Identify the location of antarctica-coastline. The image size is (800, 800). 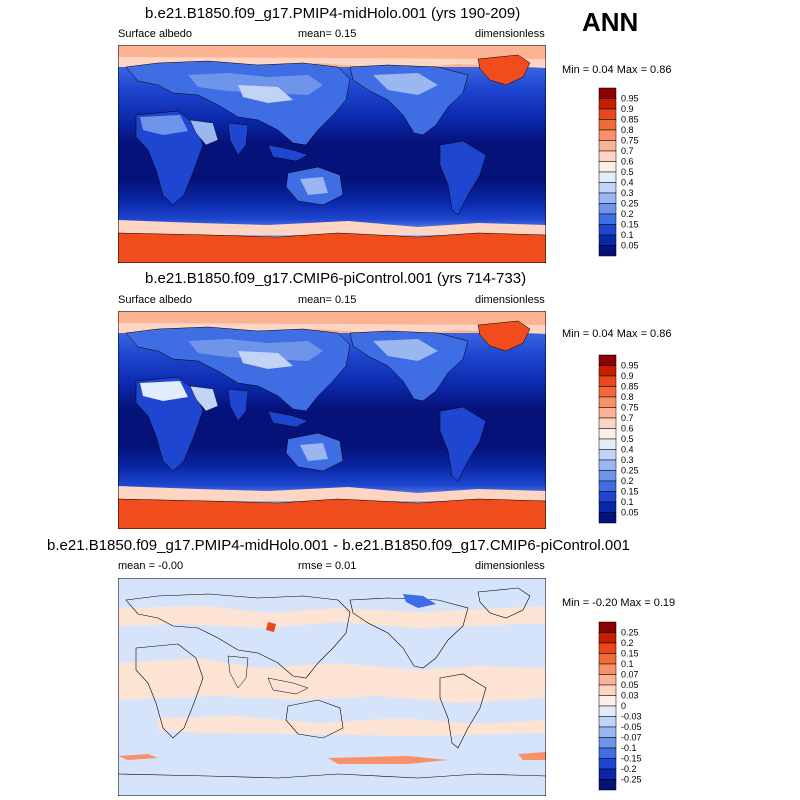
(332, 776).